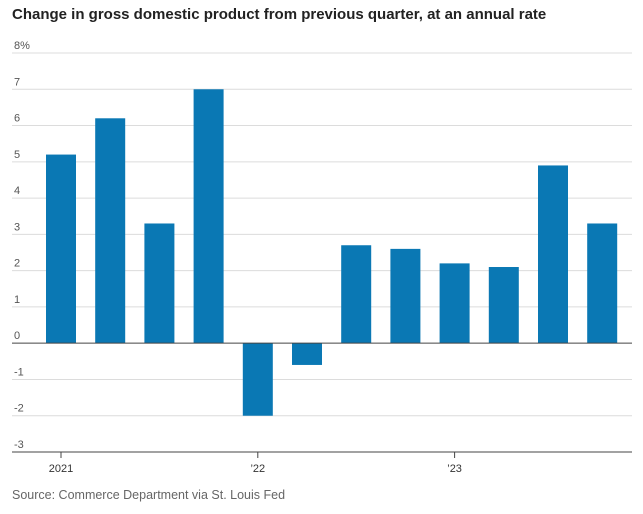  What do you see at coordinates (17, 264) in the screenshot?
I see `y-tick-label: 2` at bounding box center [17, 264].